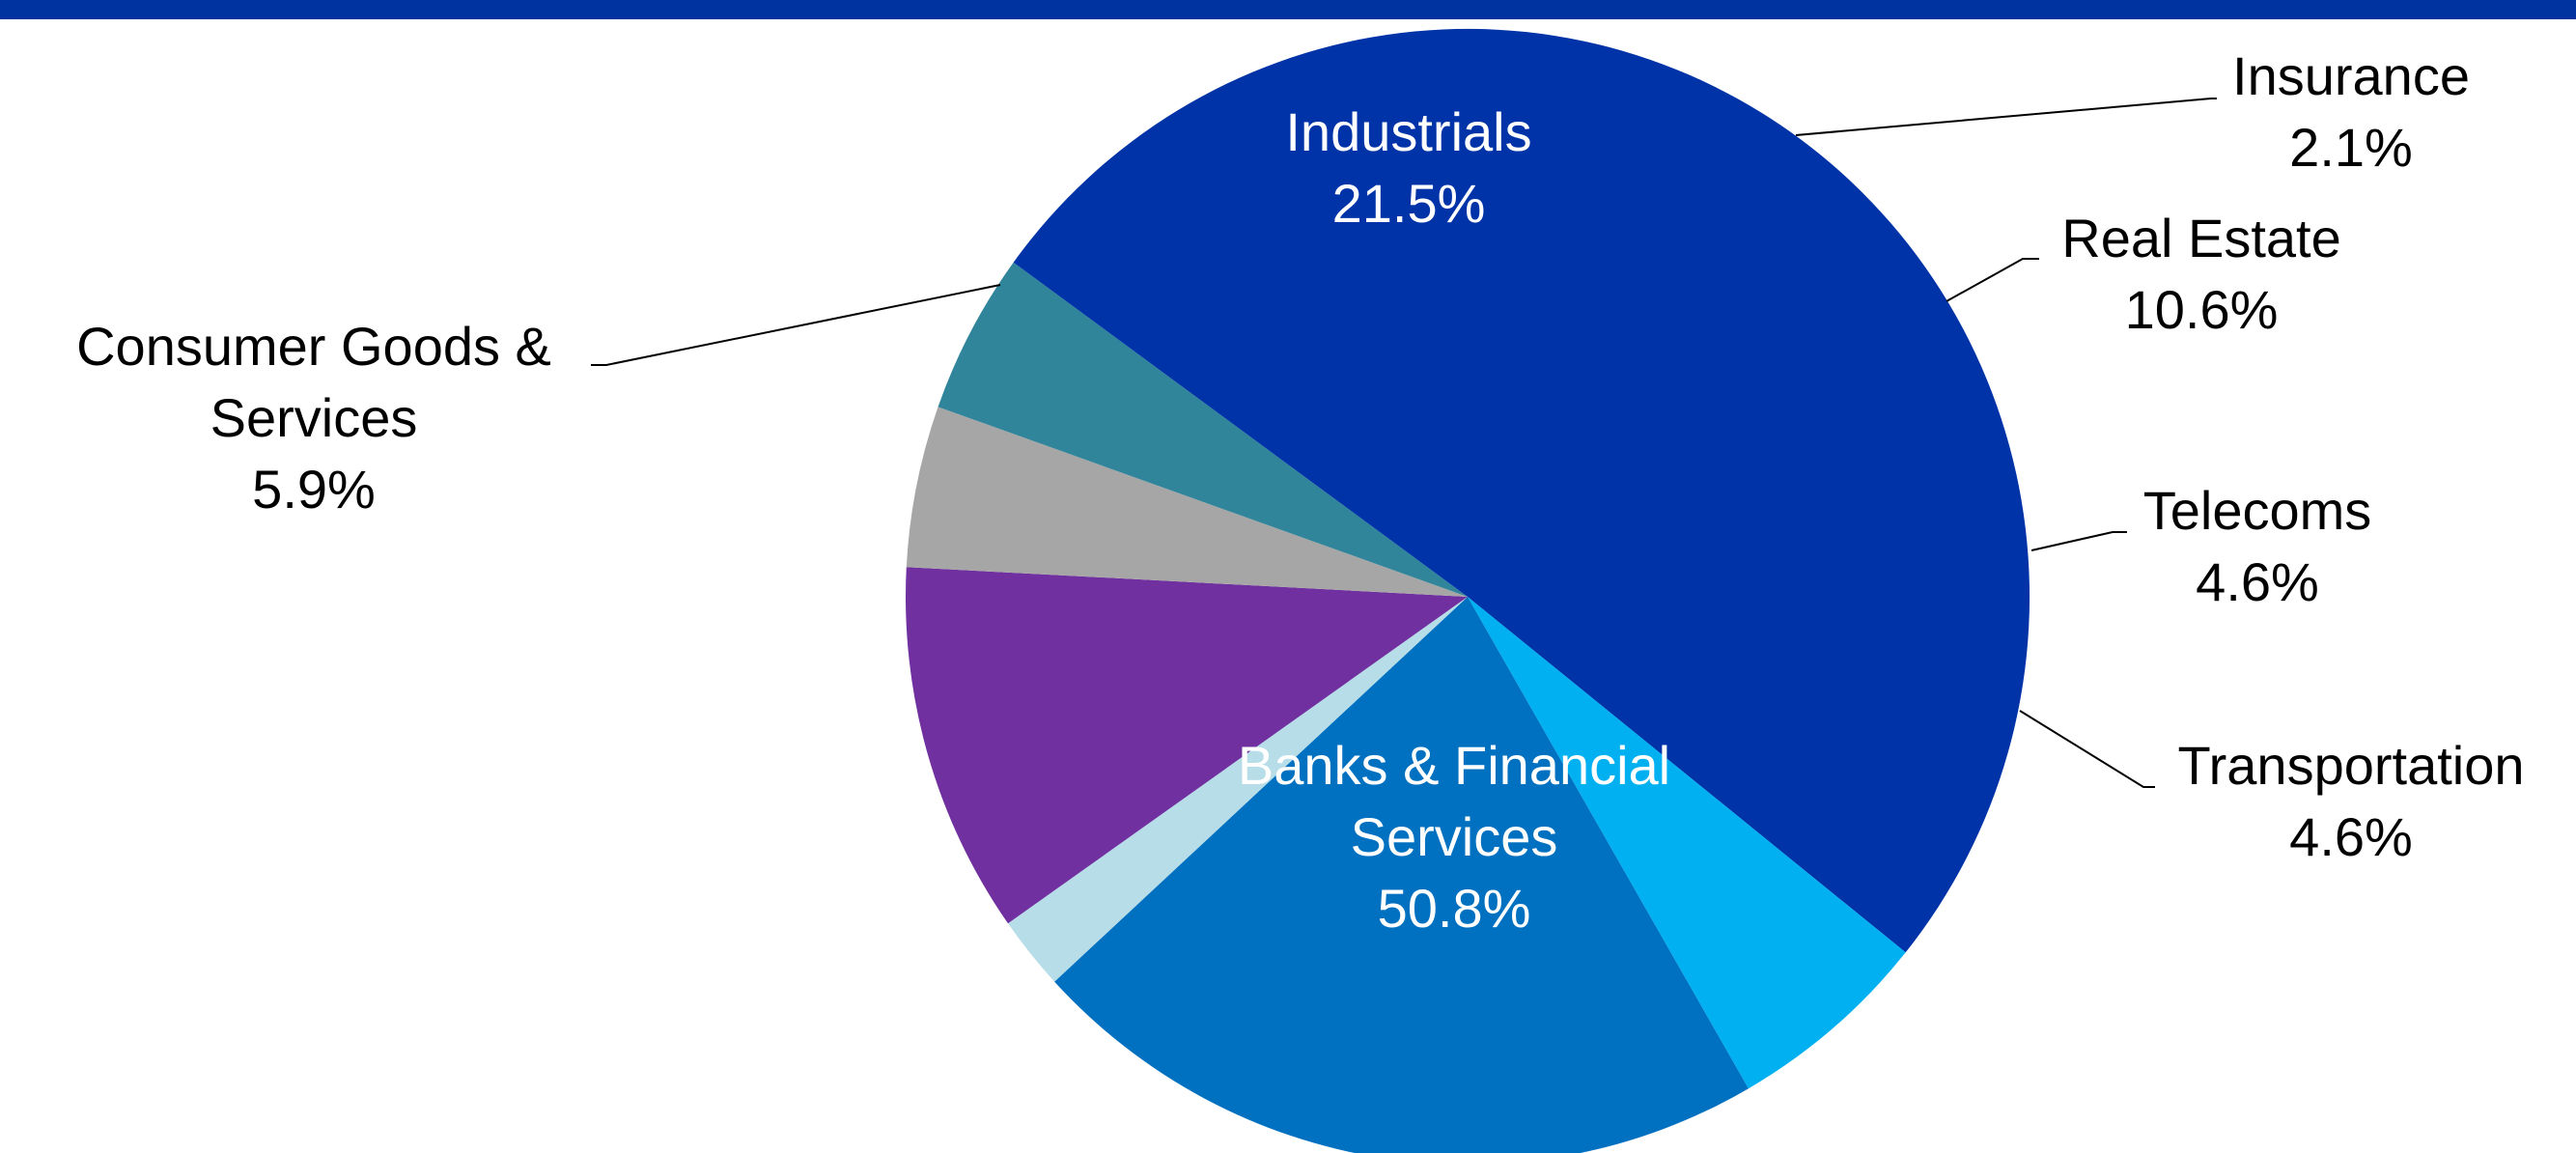 The image size is (2576, 1153). Describe the element at coordinates (1409, 203) in the screenshot. I see `slice-value-label: 21.5%` at that location.